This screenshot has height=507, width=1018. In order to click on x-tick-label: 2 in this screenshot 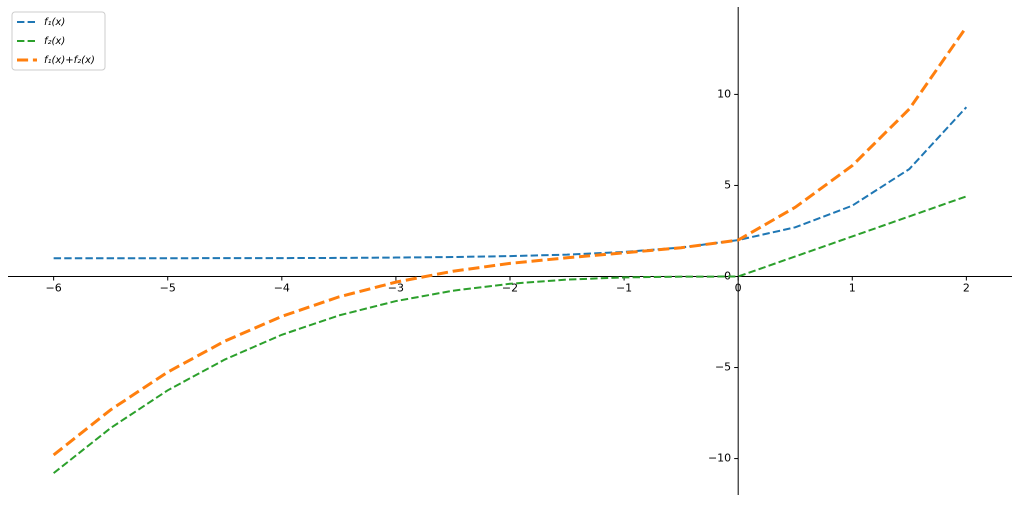, I will do `click(966, 287)`.